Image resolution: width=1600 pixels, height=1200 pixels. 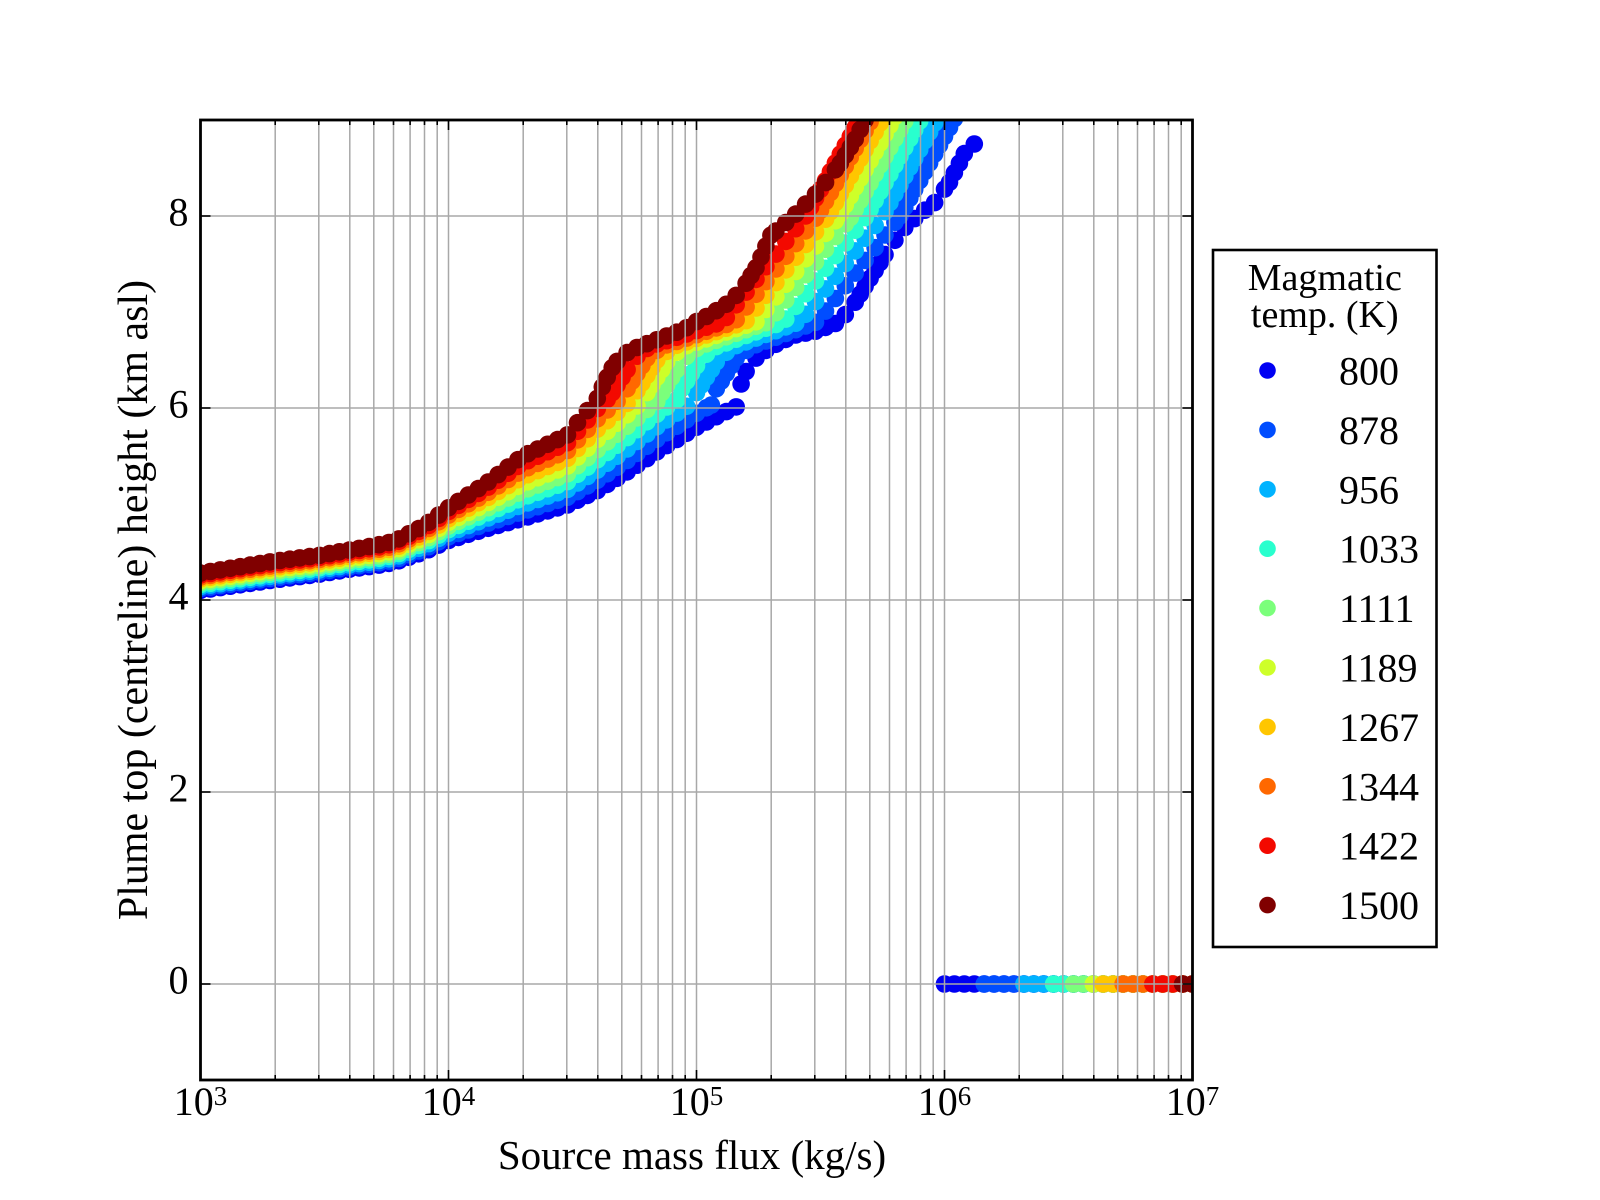 I want to click on svg-text: 8, so click(x=179, y=212).